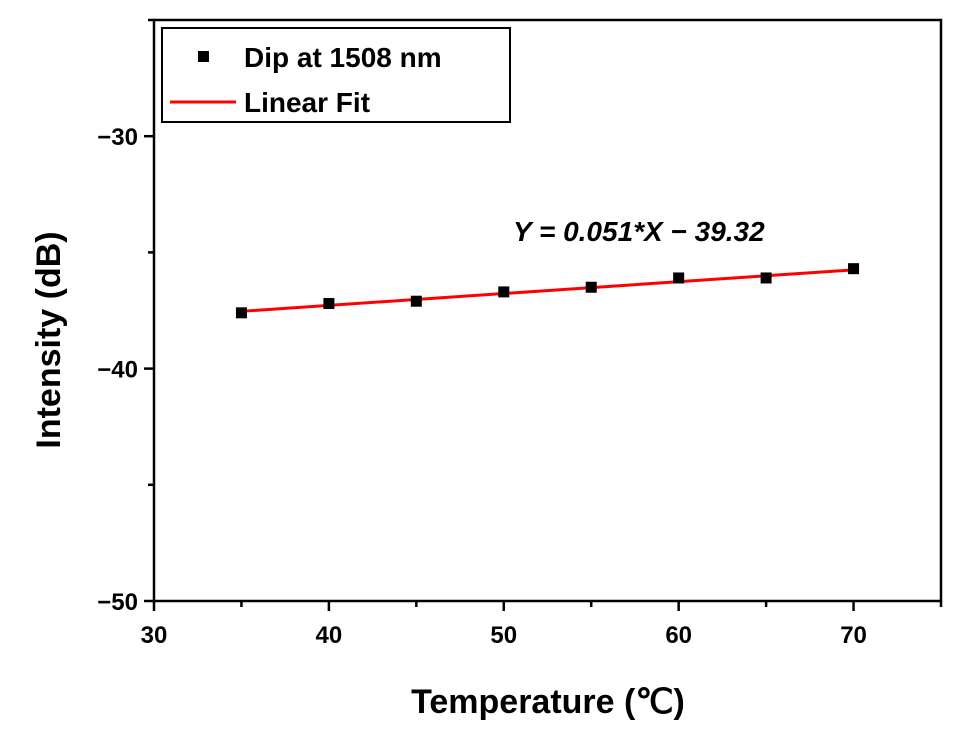 The height and width of the screenshot is (734, 974). Describe the element at coordinates (117, 370) in the screenshot. I see `y-tick-label: −40` at that location.